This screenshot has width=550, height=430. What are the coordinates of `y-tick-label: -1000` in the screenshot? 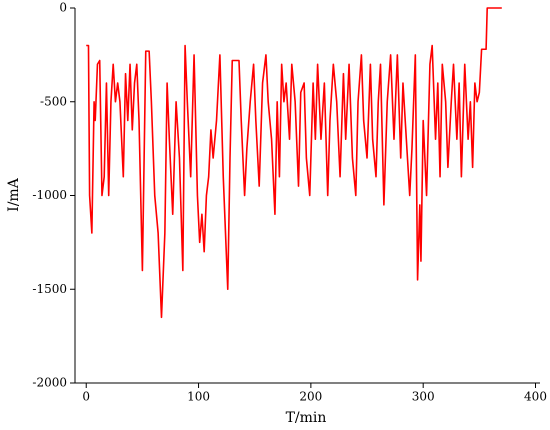 It's located at (49, 195).